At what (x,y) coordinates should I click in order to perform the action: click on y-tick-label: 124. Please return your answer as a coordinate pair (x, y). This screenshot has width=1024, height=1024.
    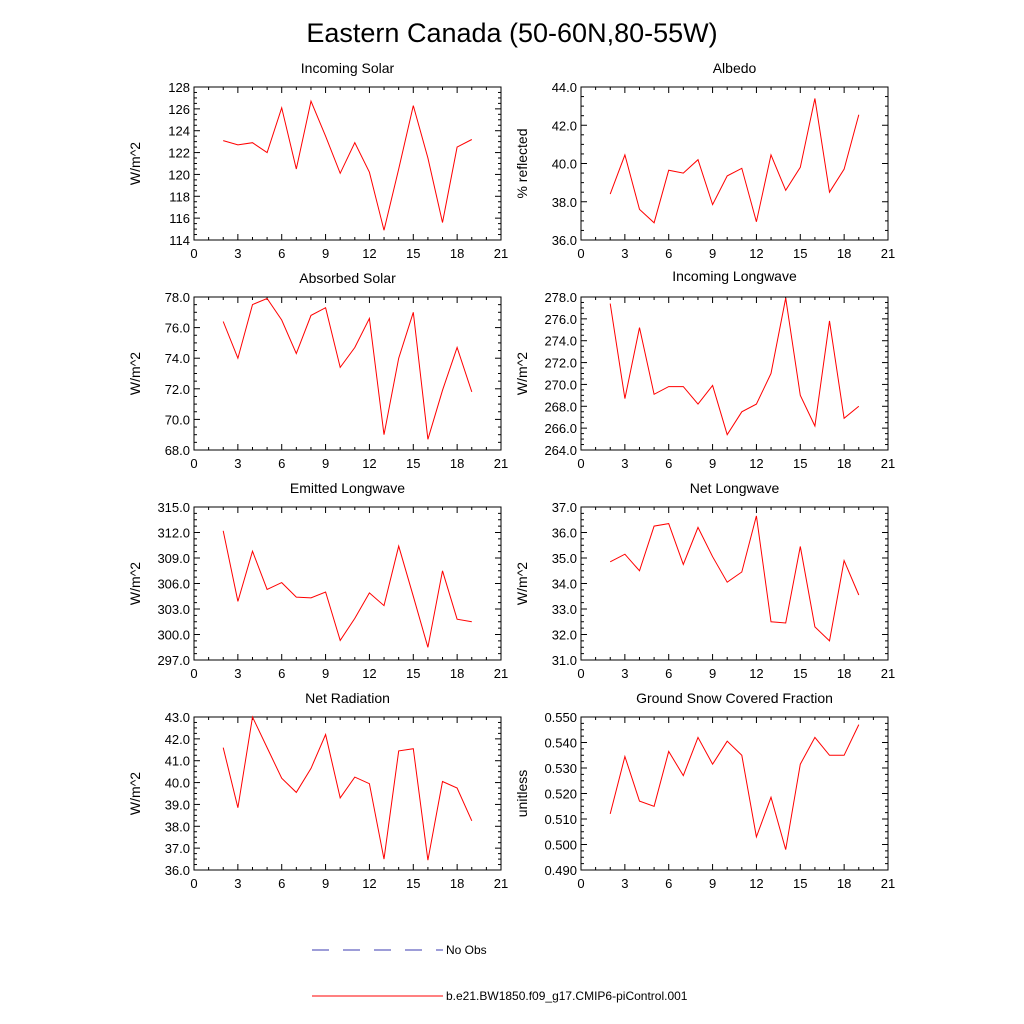
    Looking at the image, I should click on (179, 131).